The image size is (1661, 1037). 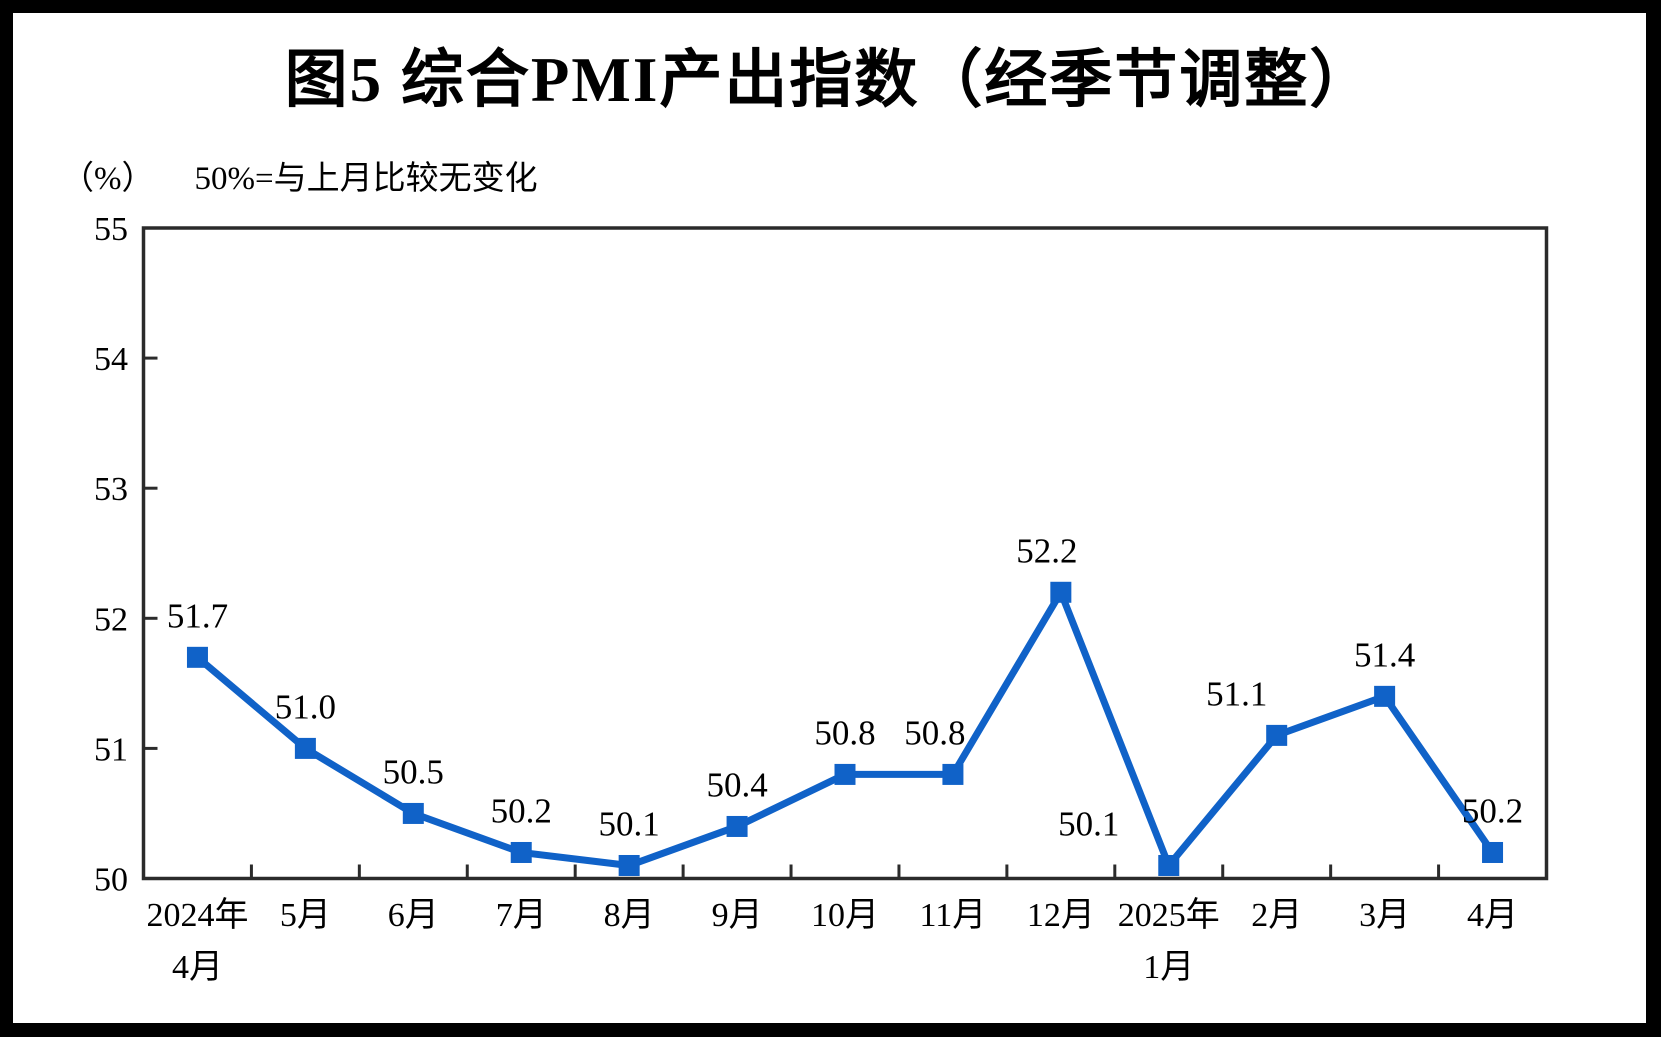 I want to click on y-axis-tick-label: 53, so click(x=111, y=489).